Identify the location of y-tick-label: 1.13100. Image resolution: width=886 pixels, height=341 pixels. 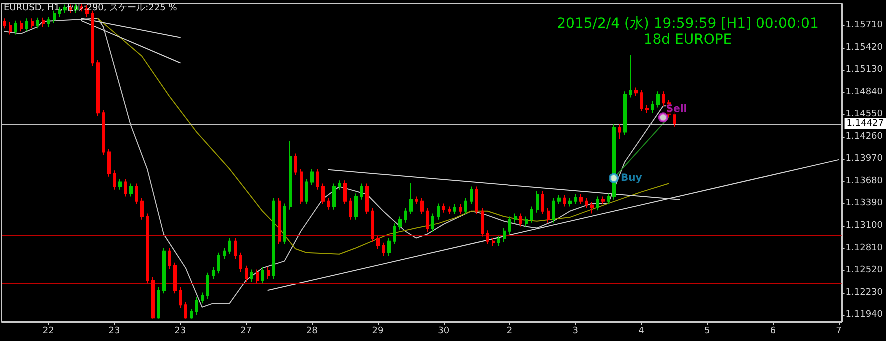
(865, 225).